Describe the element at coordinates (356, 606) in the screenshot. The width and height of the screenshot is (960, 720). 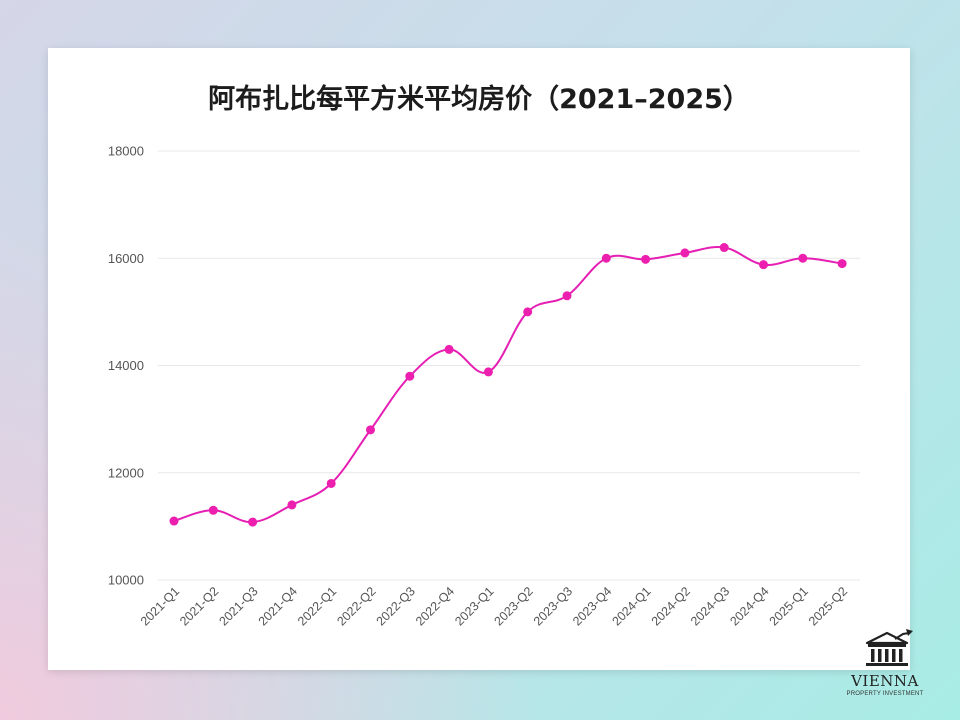
I see `x-tick-label: 2022-Q2` at that location.